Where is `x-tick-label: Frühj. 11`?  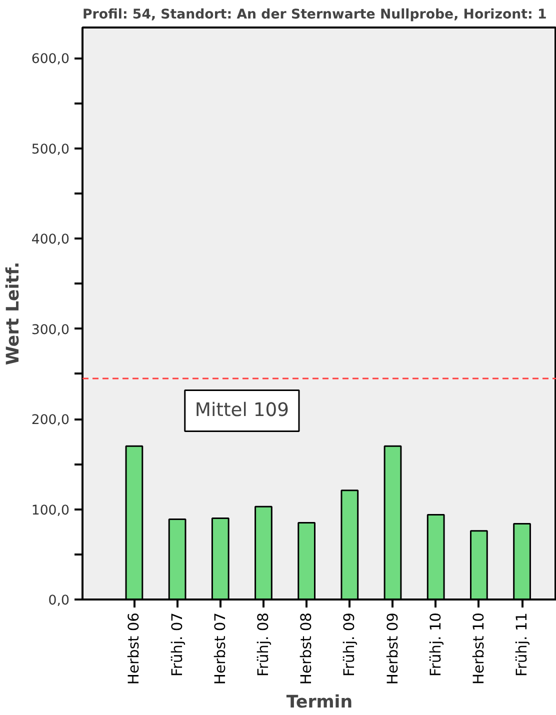
x-tick-label: Frühj. 11 is located at coordinates (522, 644).